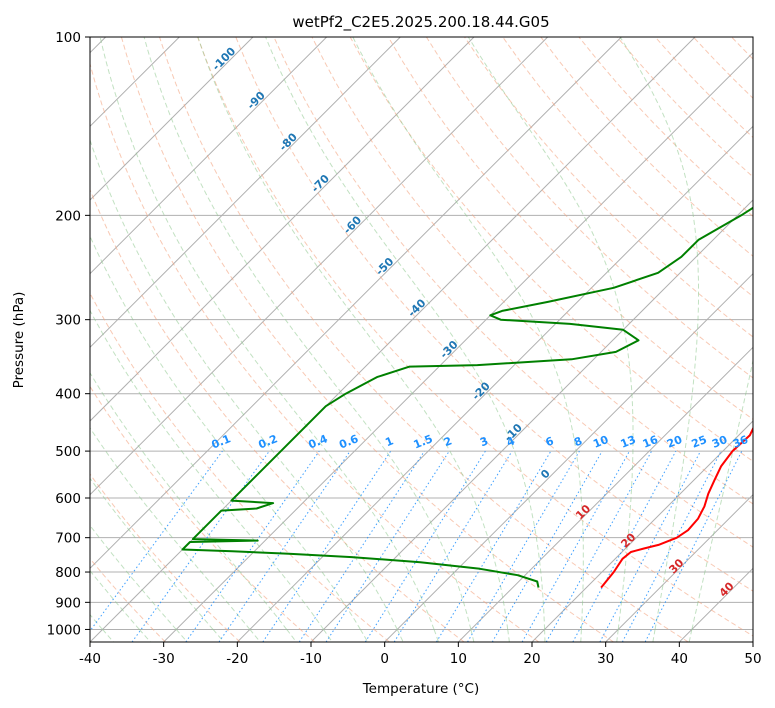  I want to click on x-tick-label: -10, so click(311, 659).